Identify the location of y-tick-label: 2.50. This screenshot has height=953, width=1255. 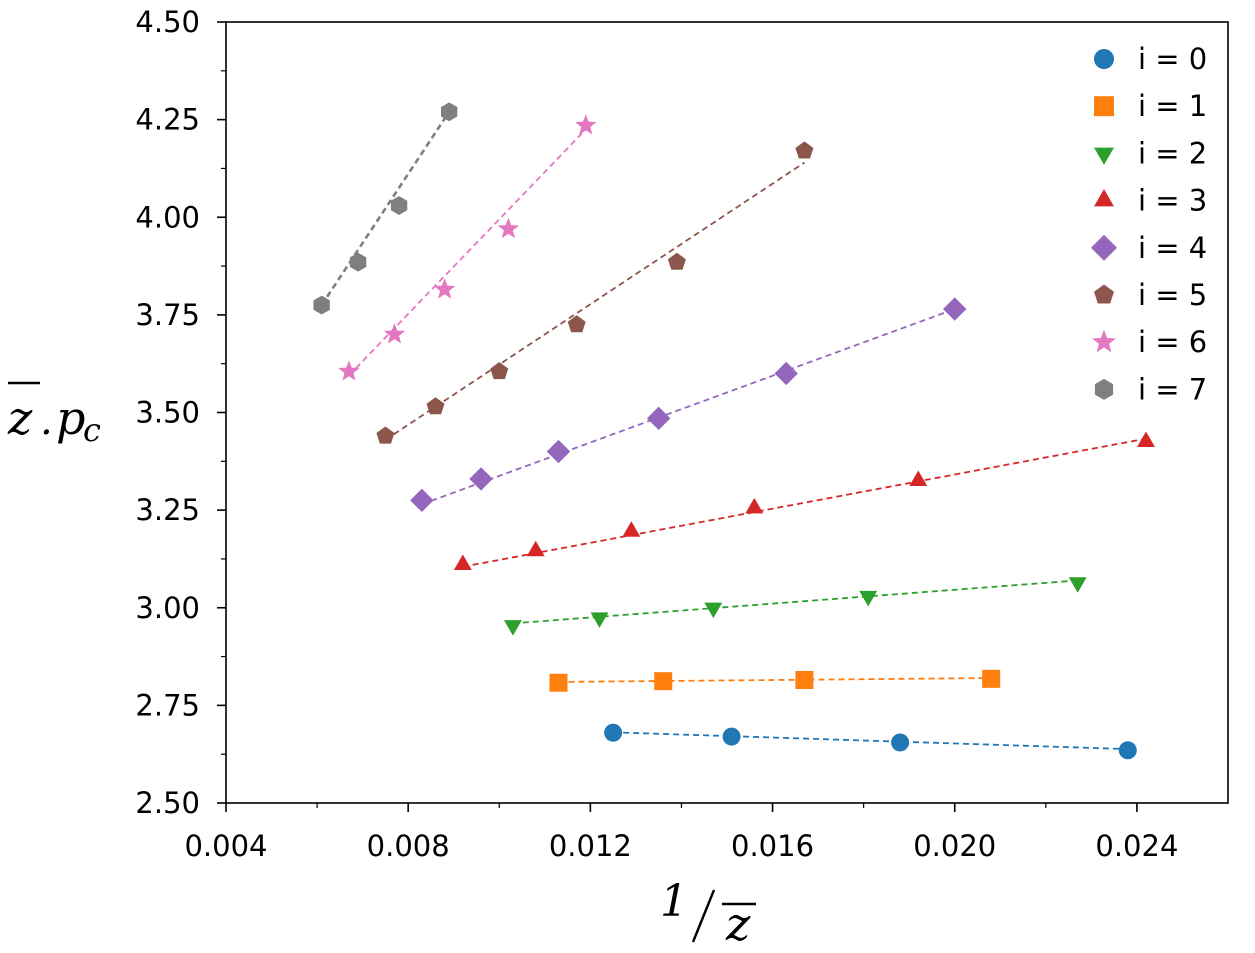
(167, 803).